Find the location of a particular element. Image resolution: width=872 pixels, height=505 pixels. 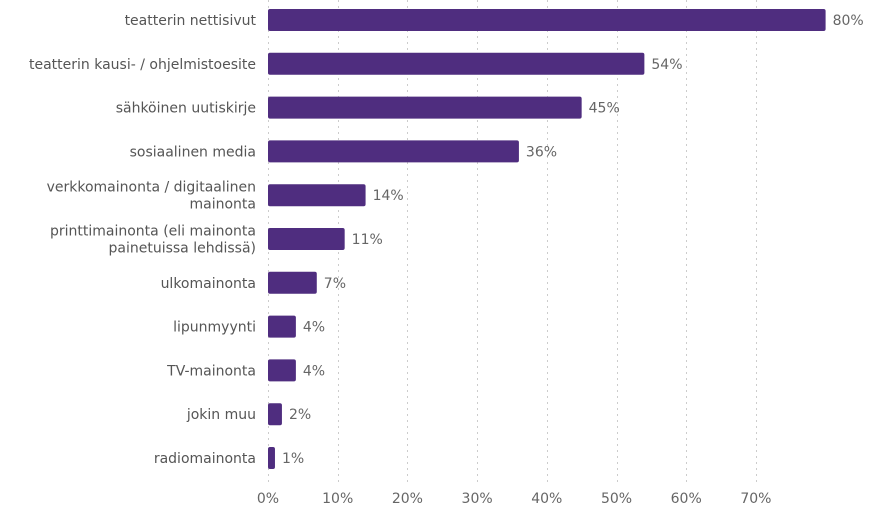

category-label-line: TV-mainonta is located at coordinates (211, 371).